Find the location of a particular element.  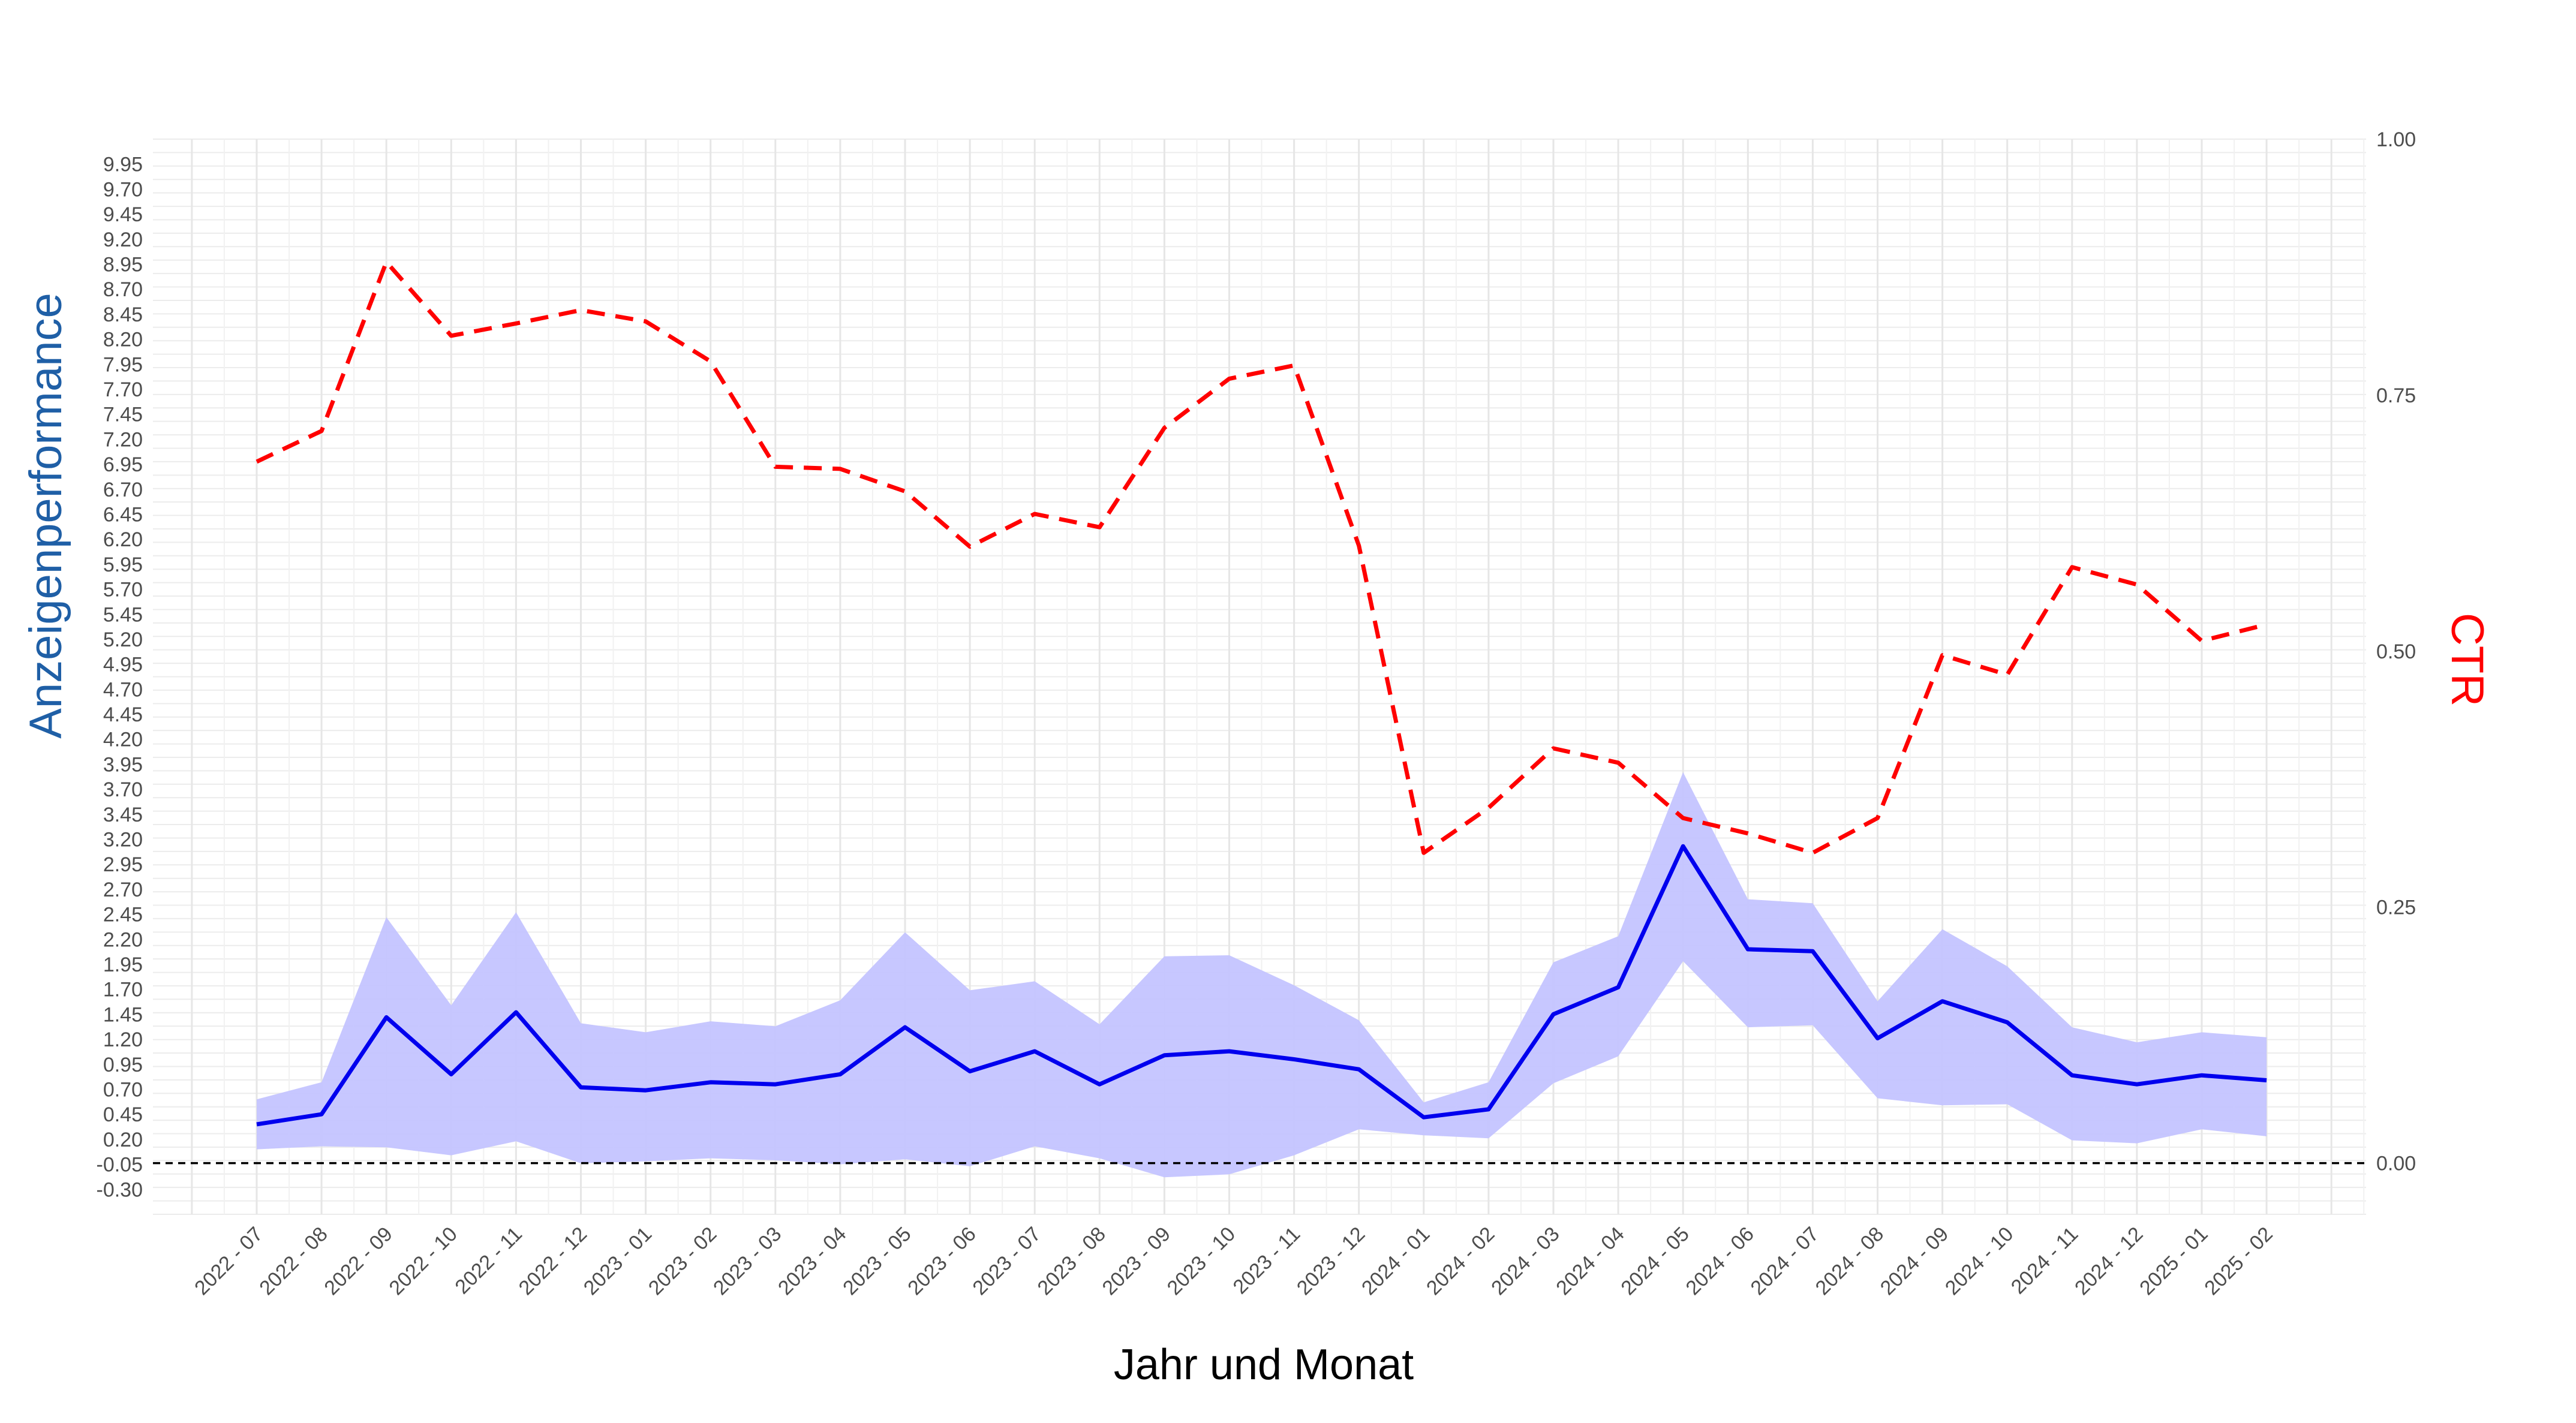

y-axis-right-label: CTR is located at coordinates (2468, 659).